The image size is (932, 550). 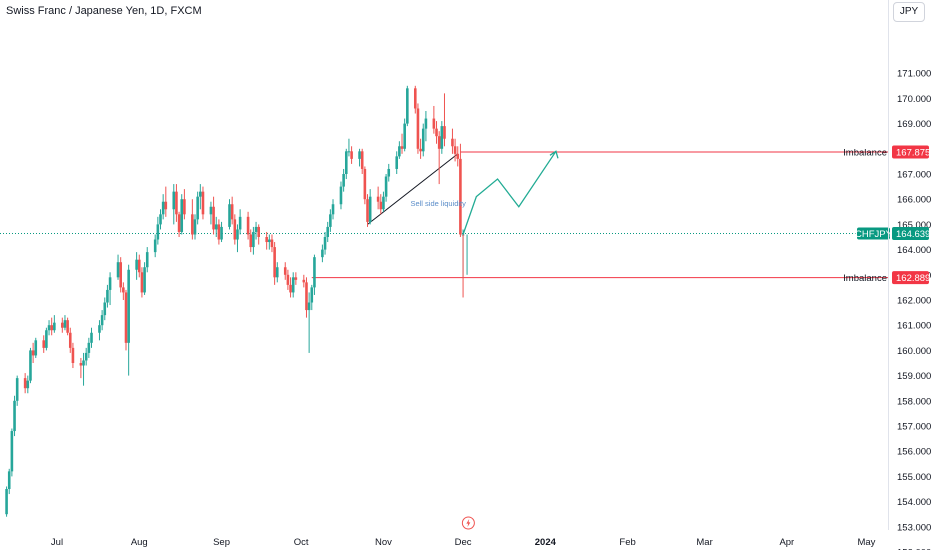 I want to click on price-axis-border, so click(x=888, y=265).